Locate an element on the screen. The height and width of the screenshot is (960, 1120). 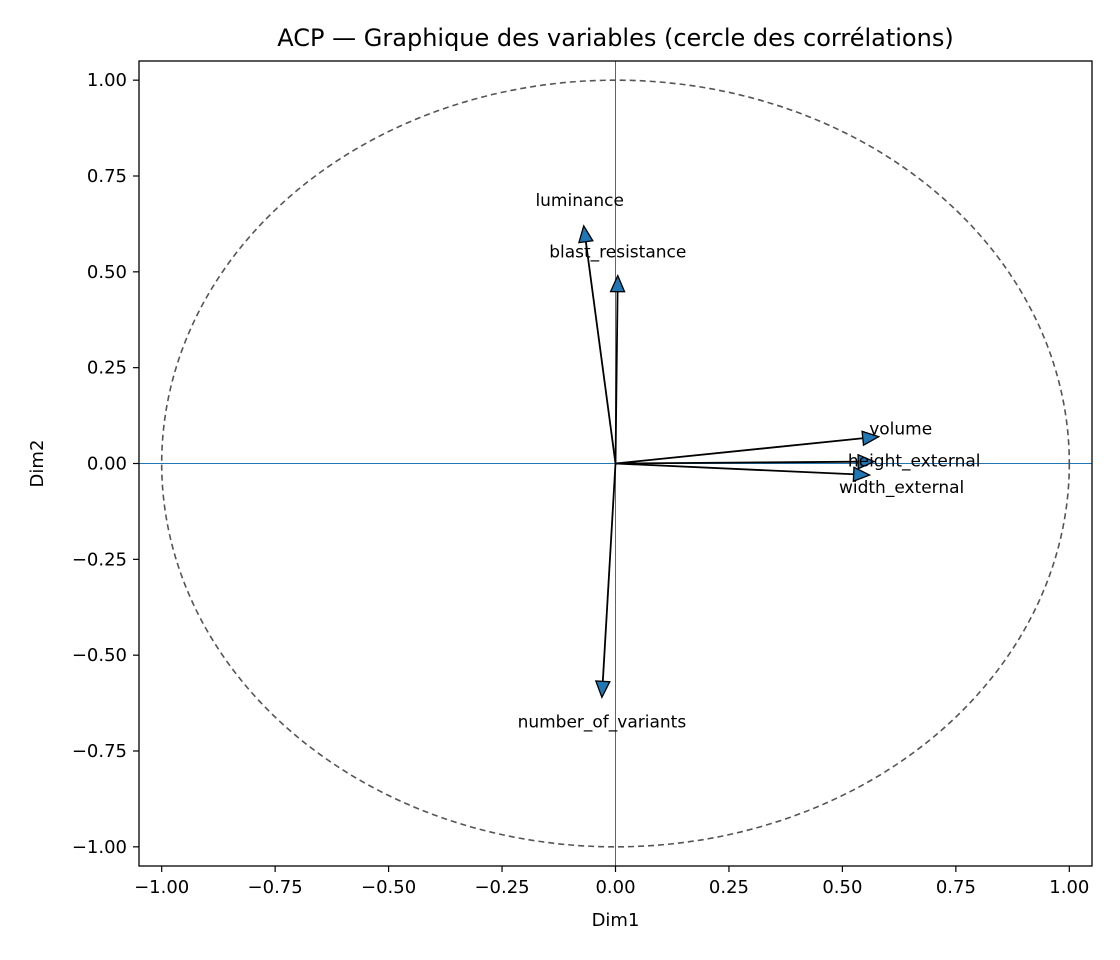
y-tick-label: 0.75 is located at coordinates (107, 176).